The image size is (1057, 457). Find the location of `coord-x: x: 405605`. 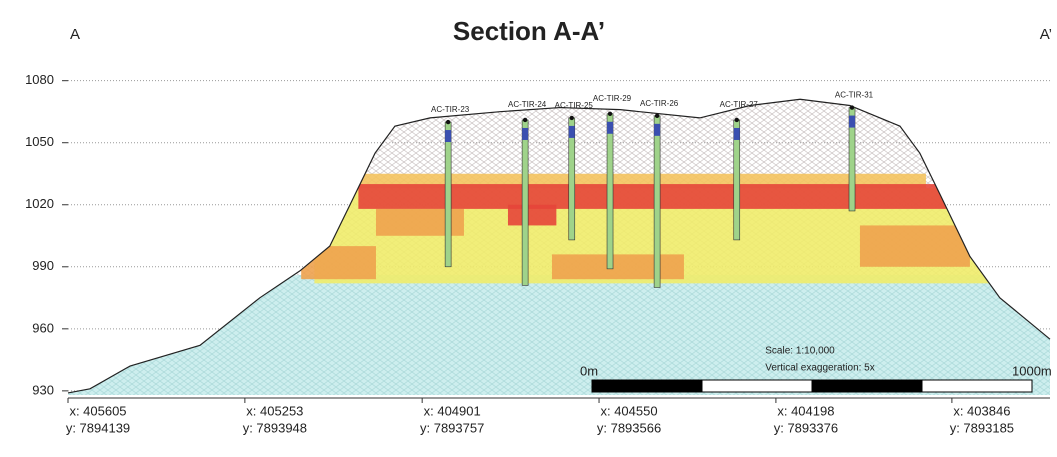

coord-x: x: 405605 is located at coordinates (97, 410).